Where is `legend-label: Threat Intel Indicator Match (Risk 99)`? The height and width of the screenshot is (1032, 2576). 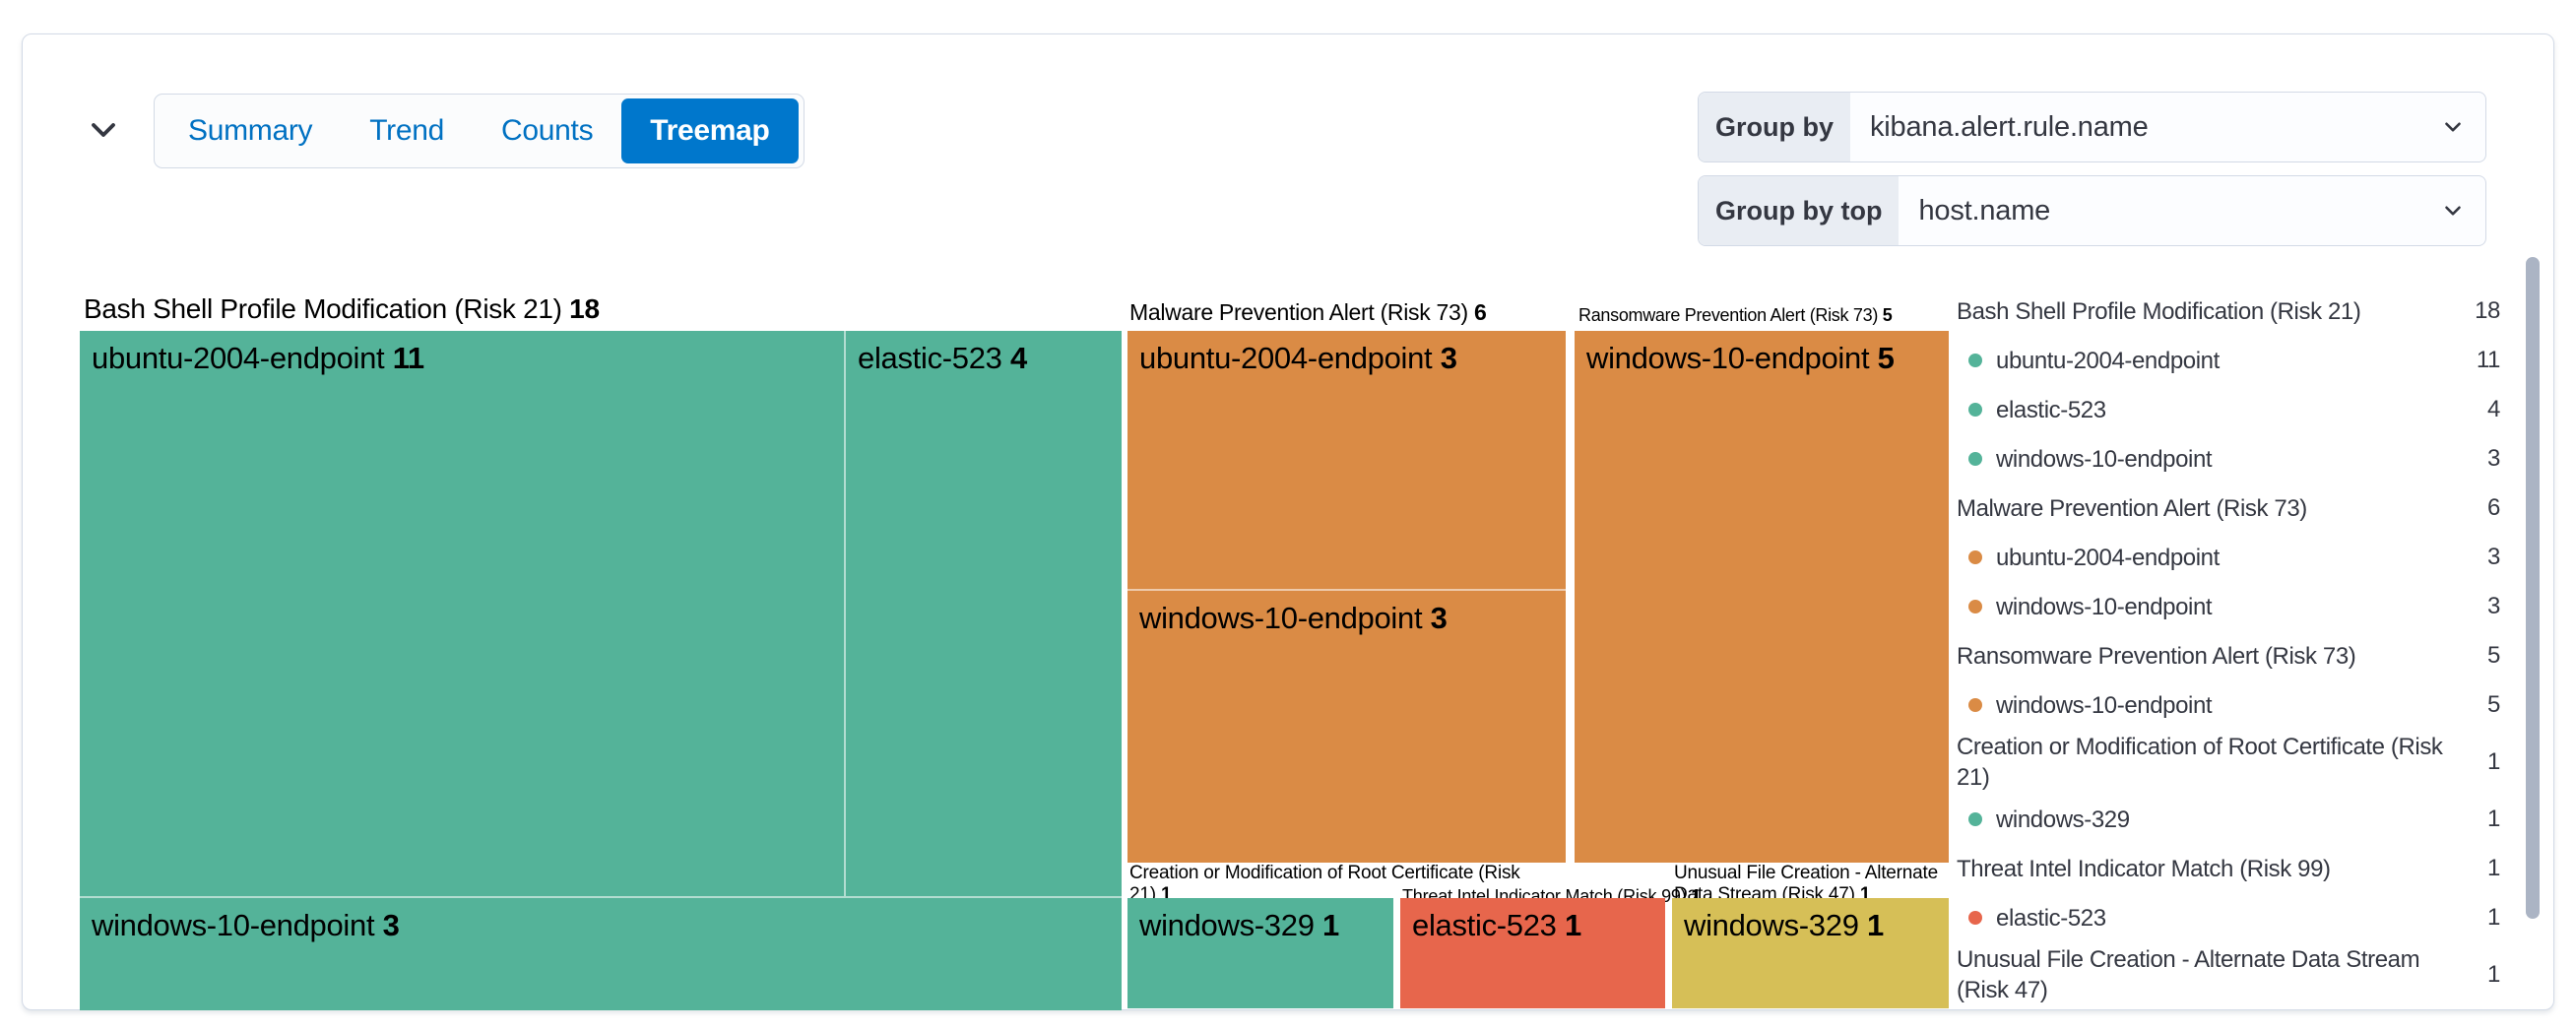 legend-label: Threat Intel Indicator Match (Risk 99) is located at coordinates (2144, 868).